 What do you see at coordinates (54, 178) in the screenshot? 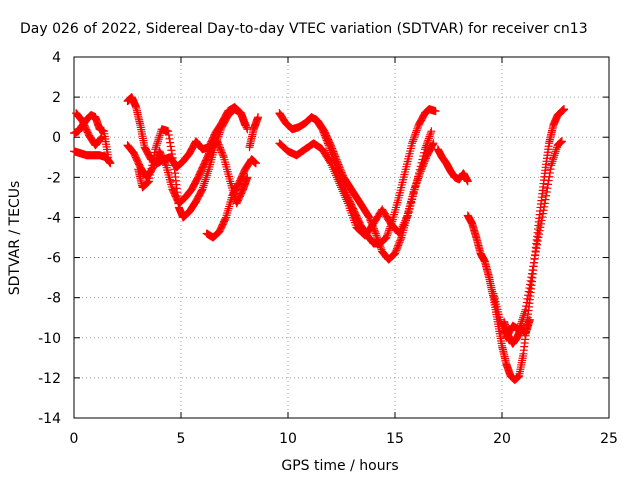
I see `y-tick-label: -2` at bounding box center [54, 178].